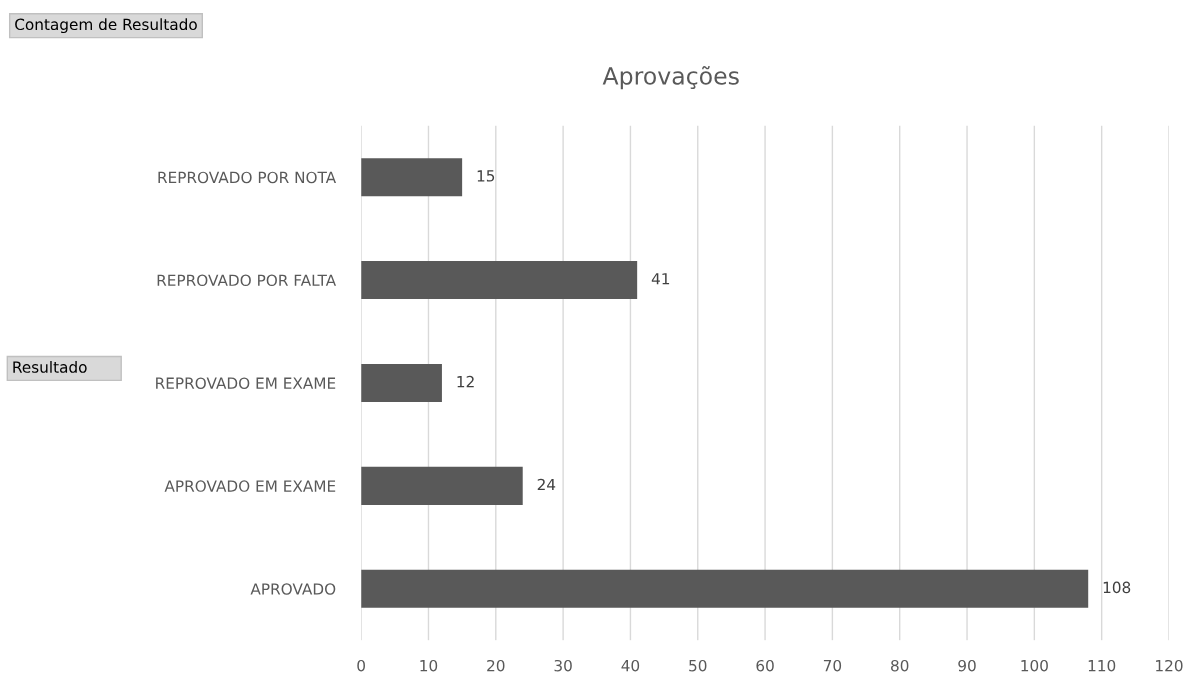  What do you see at coordinates (1117, 587) in the screenshot?
I see `data-label: 108` at bounding box center [1117, 587].